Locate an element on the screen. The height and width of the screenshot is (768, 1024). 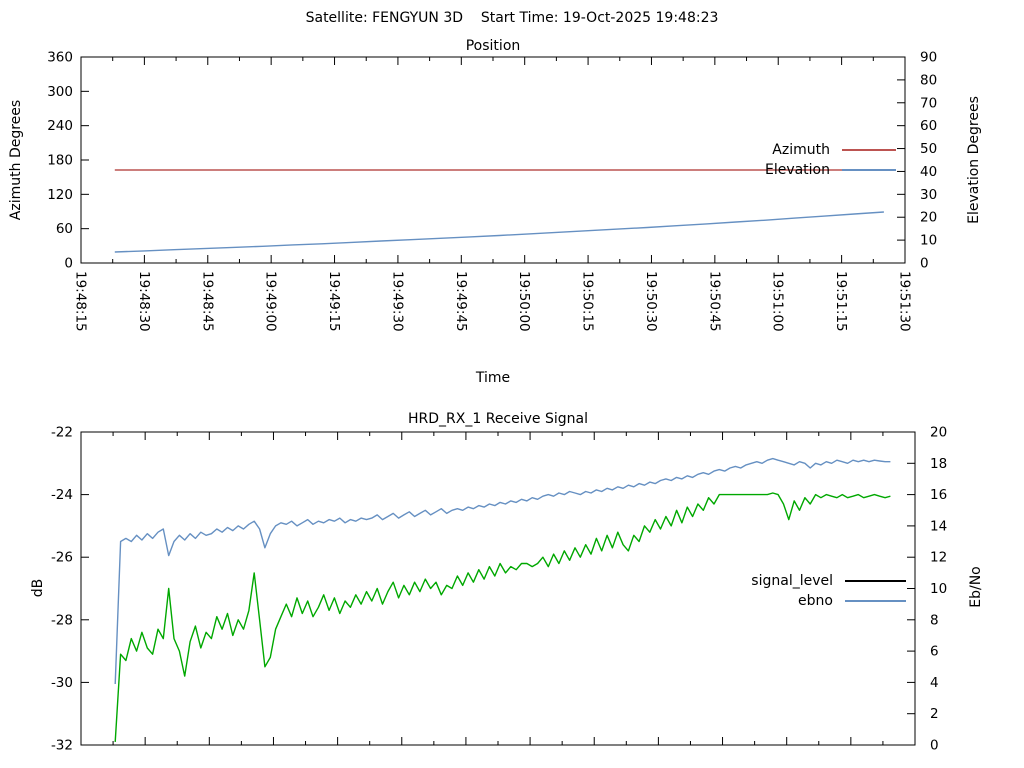
legend-item-elevation: Elevation is located at coordinates (830, 170).